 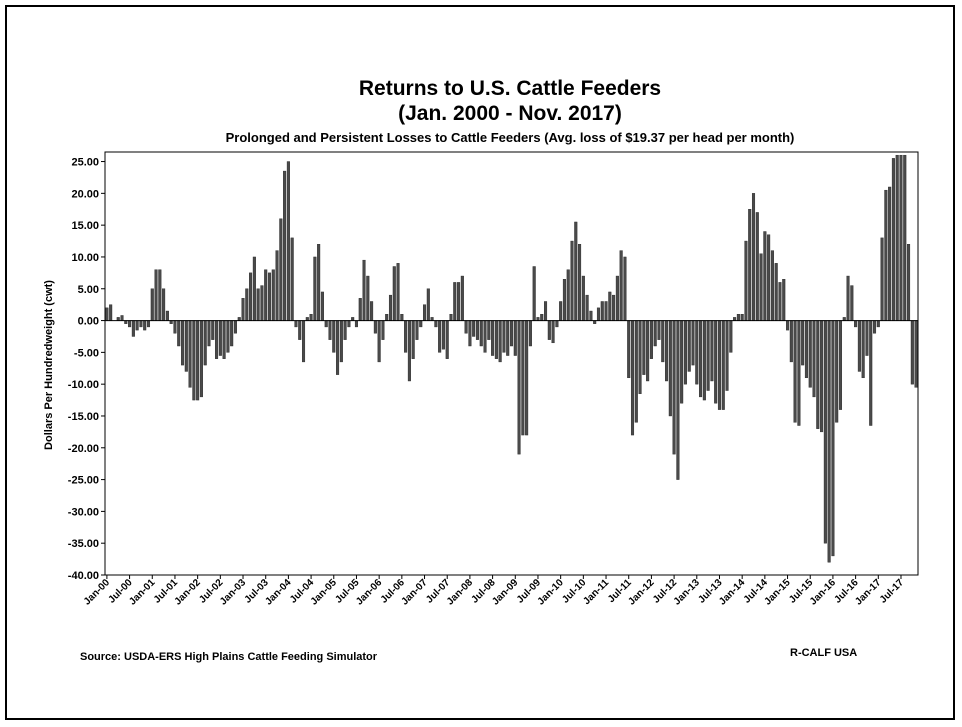 What do you see at coordinates (892, 591) in the screenshot?
I see `x-tick-label: Jul-17` at bounding box center [892, 591].